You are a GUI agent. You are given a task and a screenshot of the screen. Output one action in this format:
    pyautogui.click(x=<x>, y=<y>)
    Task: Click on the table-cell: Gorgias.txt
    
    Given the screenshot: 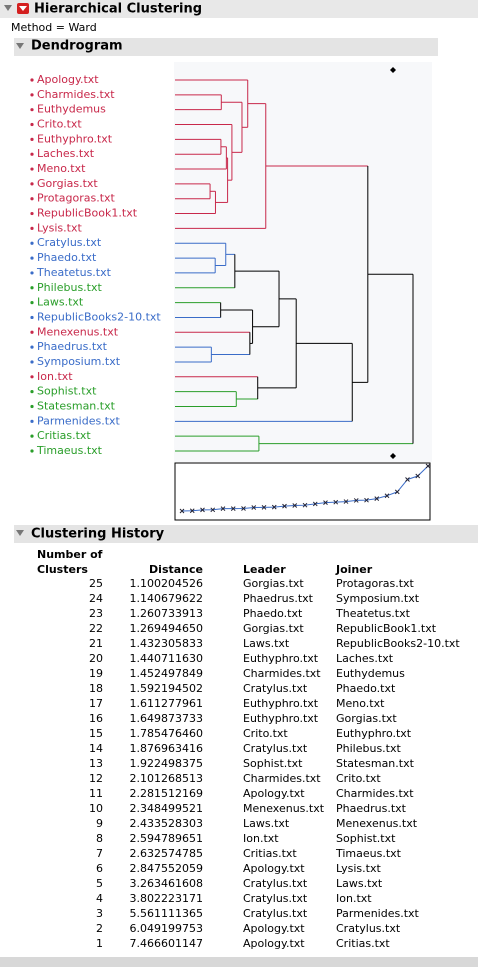 What is the action you would take?
    pyautogui.click(x=366, y=718)
    